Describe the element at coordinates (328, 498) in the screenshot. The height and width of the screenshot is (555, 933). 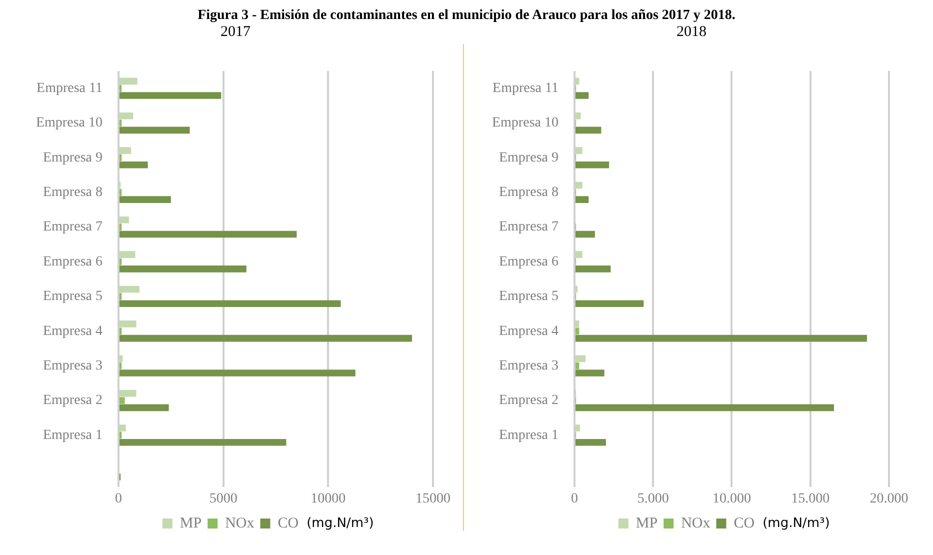
I see `x-tick-label: 10000` at that location.